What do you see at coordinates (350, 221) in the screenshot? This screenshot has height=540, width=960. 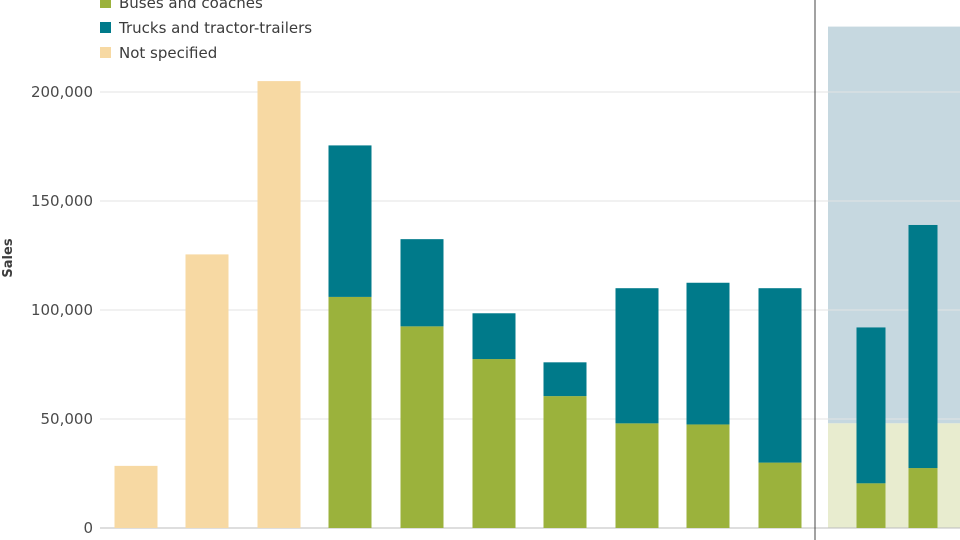 I see `bar-trucks-2017` at bounding box center [350, 221].